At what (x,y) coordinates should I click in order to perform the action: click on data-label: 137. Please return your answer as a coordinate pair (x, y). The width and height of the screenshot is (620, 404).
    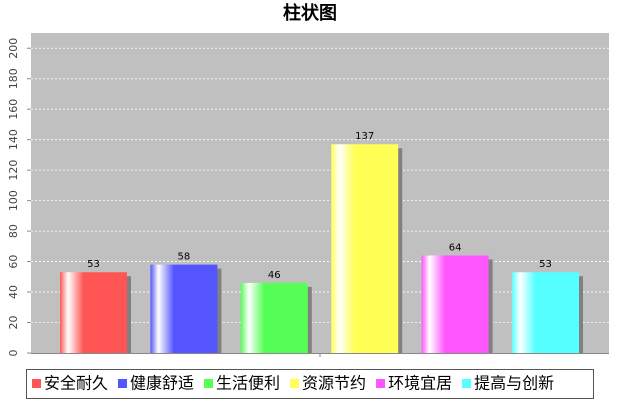
    Looking at the image, I should click on (364, 136).